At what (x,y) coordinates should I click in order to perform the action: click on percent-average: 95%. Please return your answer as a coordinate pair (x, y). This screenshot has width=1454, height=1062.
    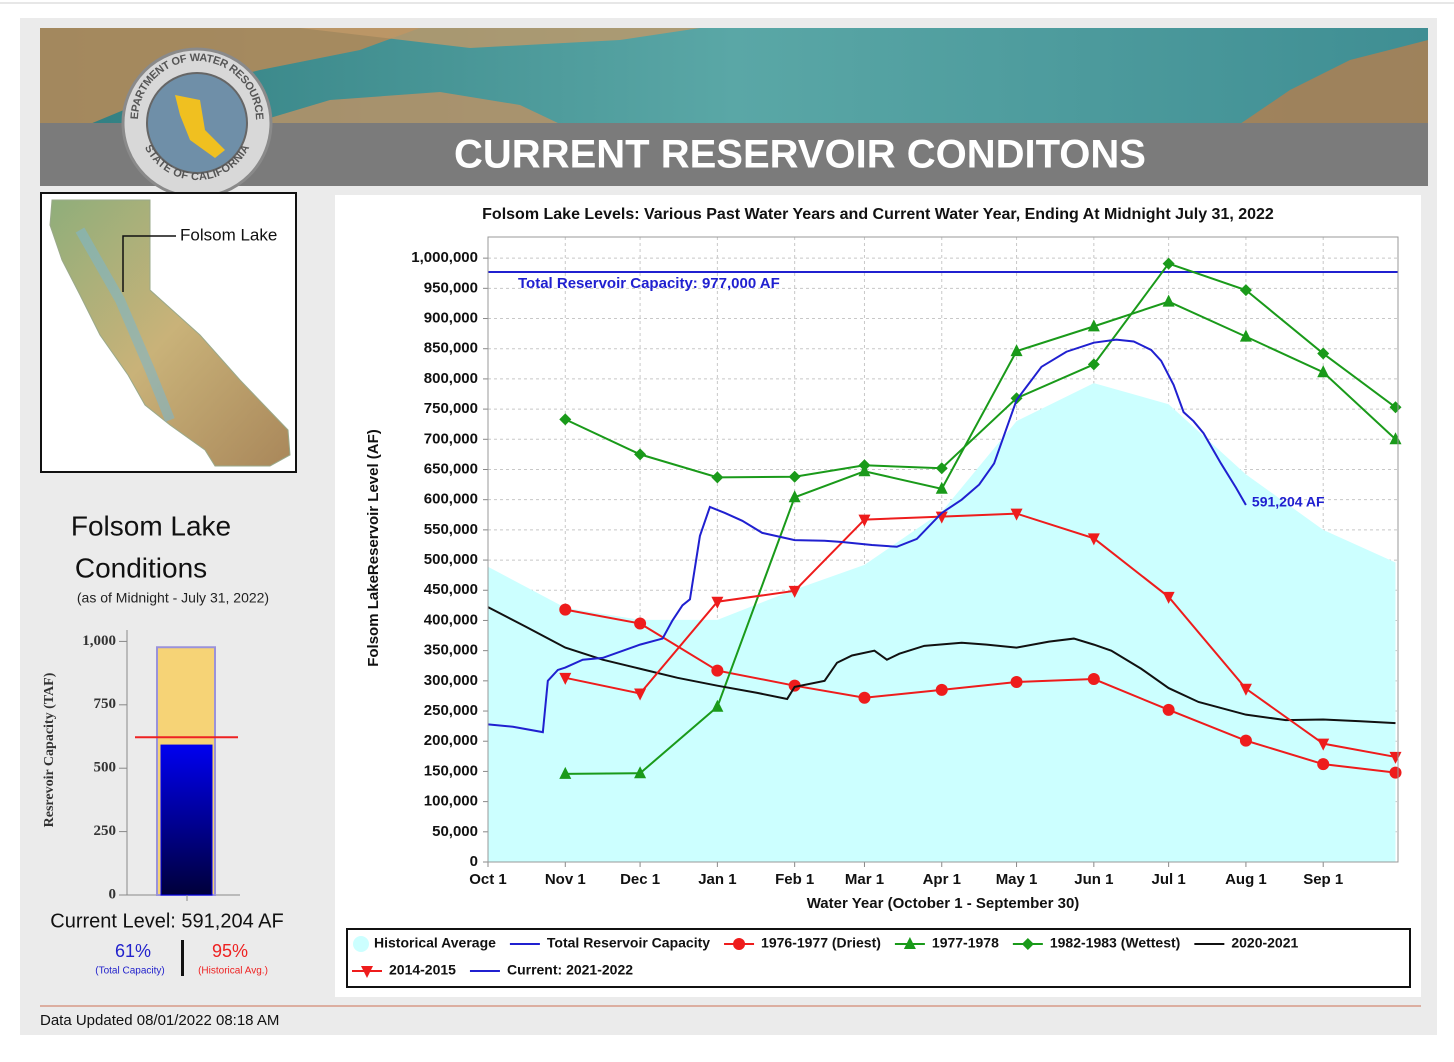
    Looking at the image, I should click on (230, 951).